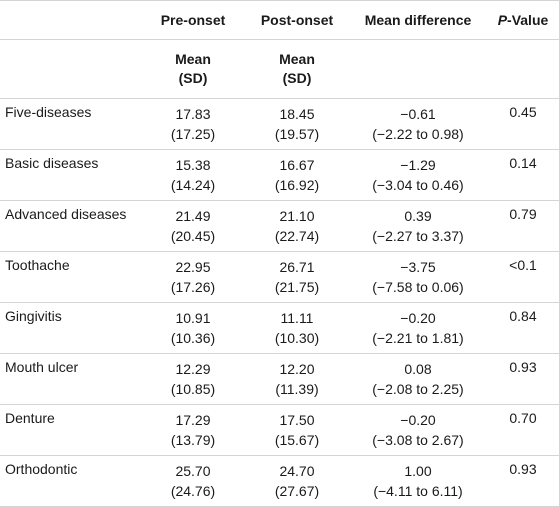  Describe the element at coordinates (297, 59) in the screenshot. I see `subheader-post-mean: Mean` at that location.